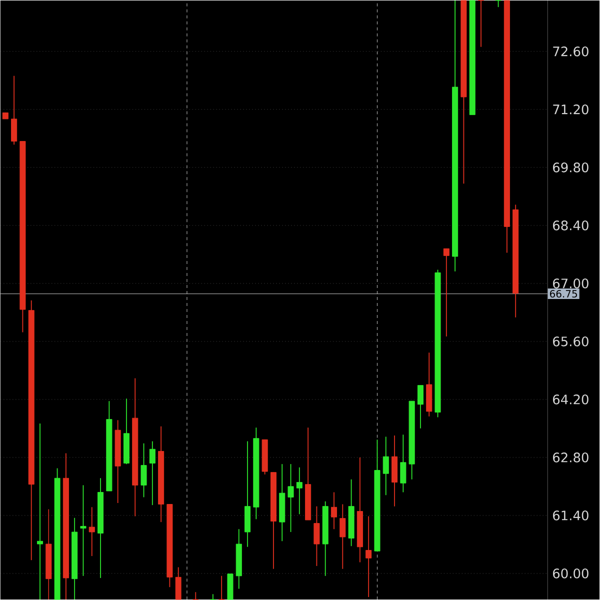 Image resolution: width=600 pixels, height=600 pixels. Describe the element at coordinates (571, 51) in the screenshot. I see `y-tick-label: 72.60` at that location.